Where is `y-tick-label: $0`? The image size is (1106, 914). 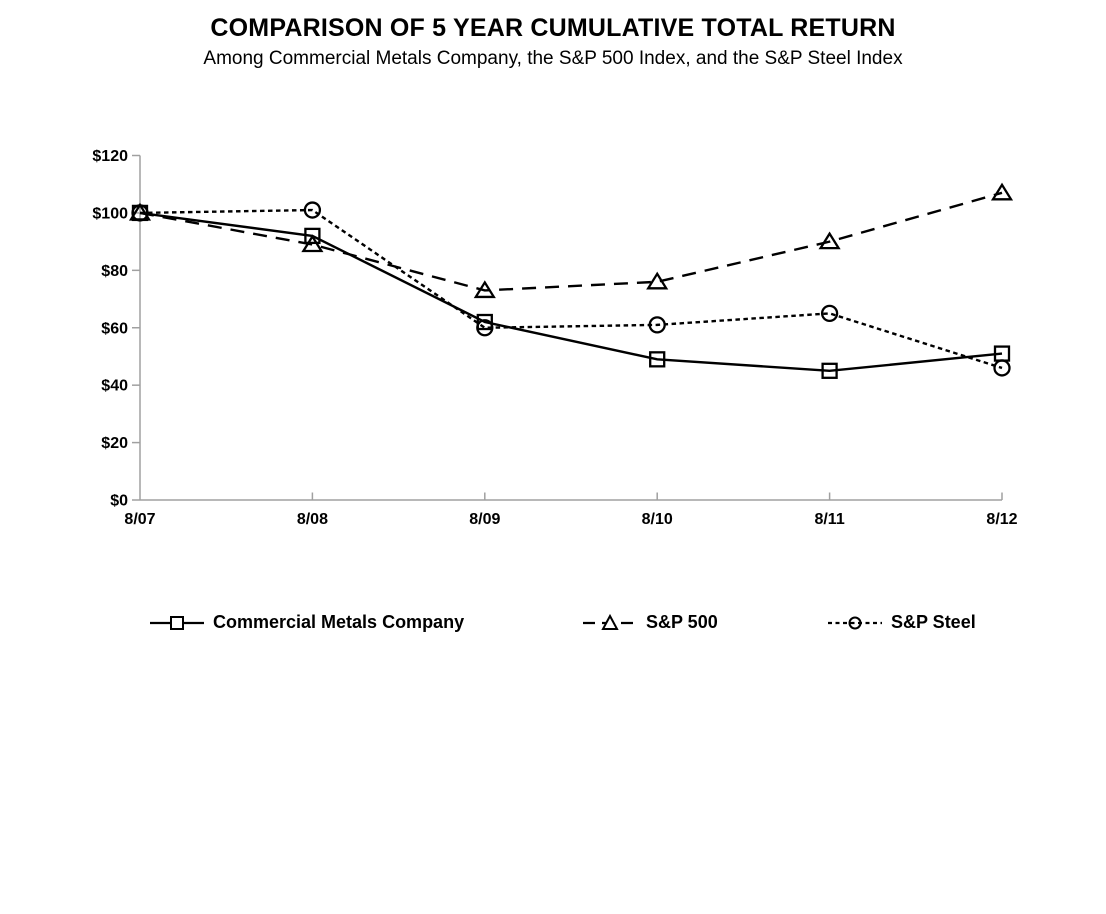
y-tick-label: $0 is located at coordinates (119, 501).